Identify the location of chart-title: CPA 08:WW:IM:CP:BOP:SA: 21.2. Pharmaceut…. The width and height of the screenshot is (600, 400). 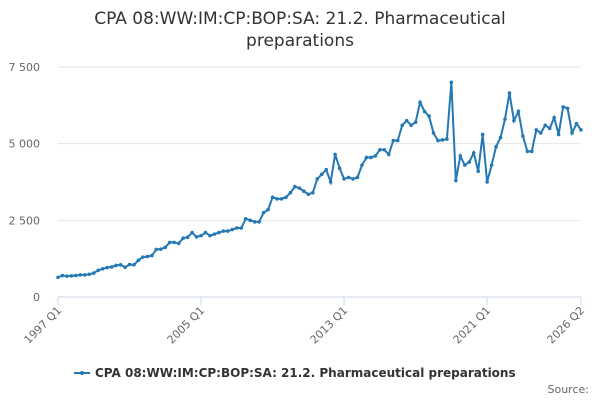
(300, 30).